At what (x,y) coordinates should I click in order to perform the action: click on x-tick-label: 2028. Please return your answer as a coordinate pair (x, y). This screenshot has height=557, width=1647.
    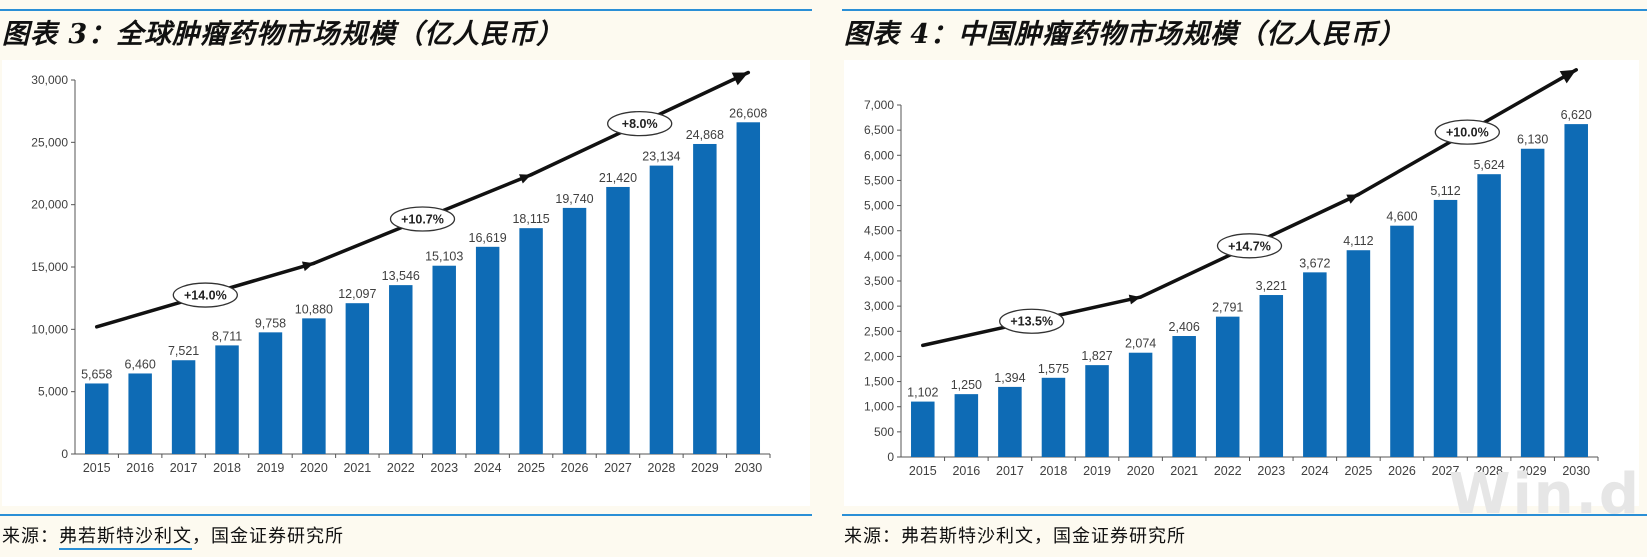
    Looking at the image, I should click on (1489, 471).